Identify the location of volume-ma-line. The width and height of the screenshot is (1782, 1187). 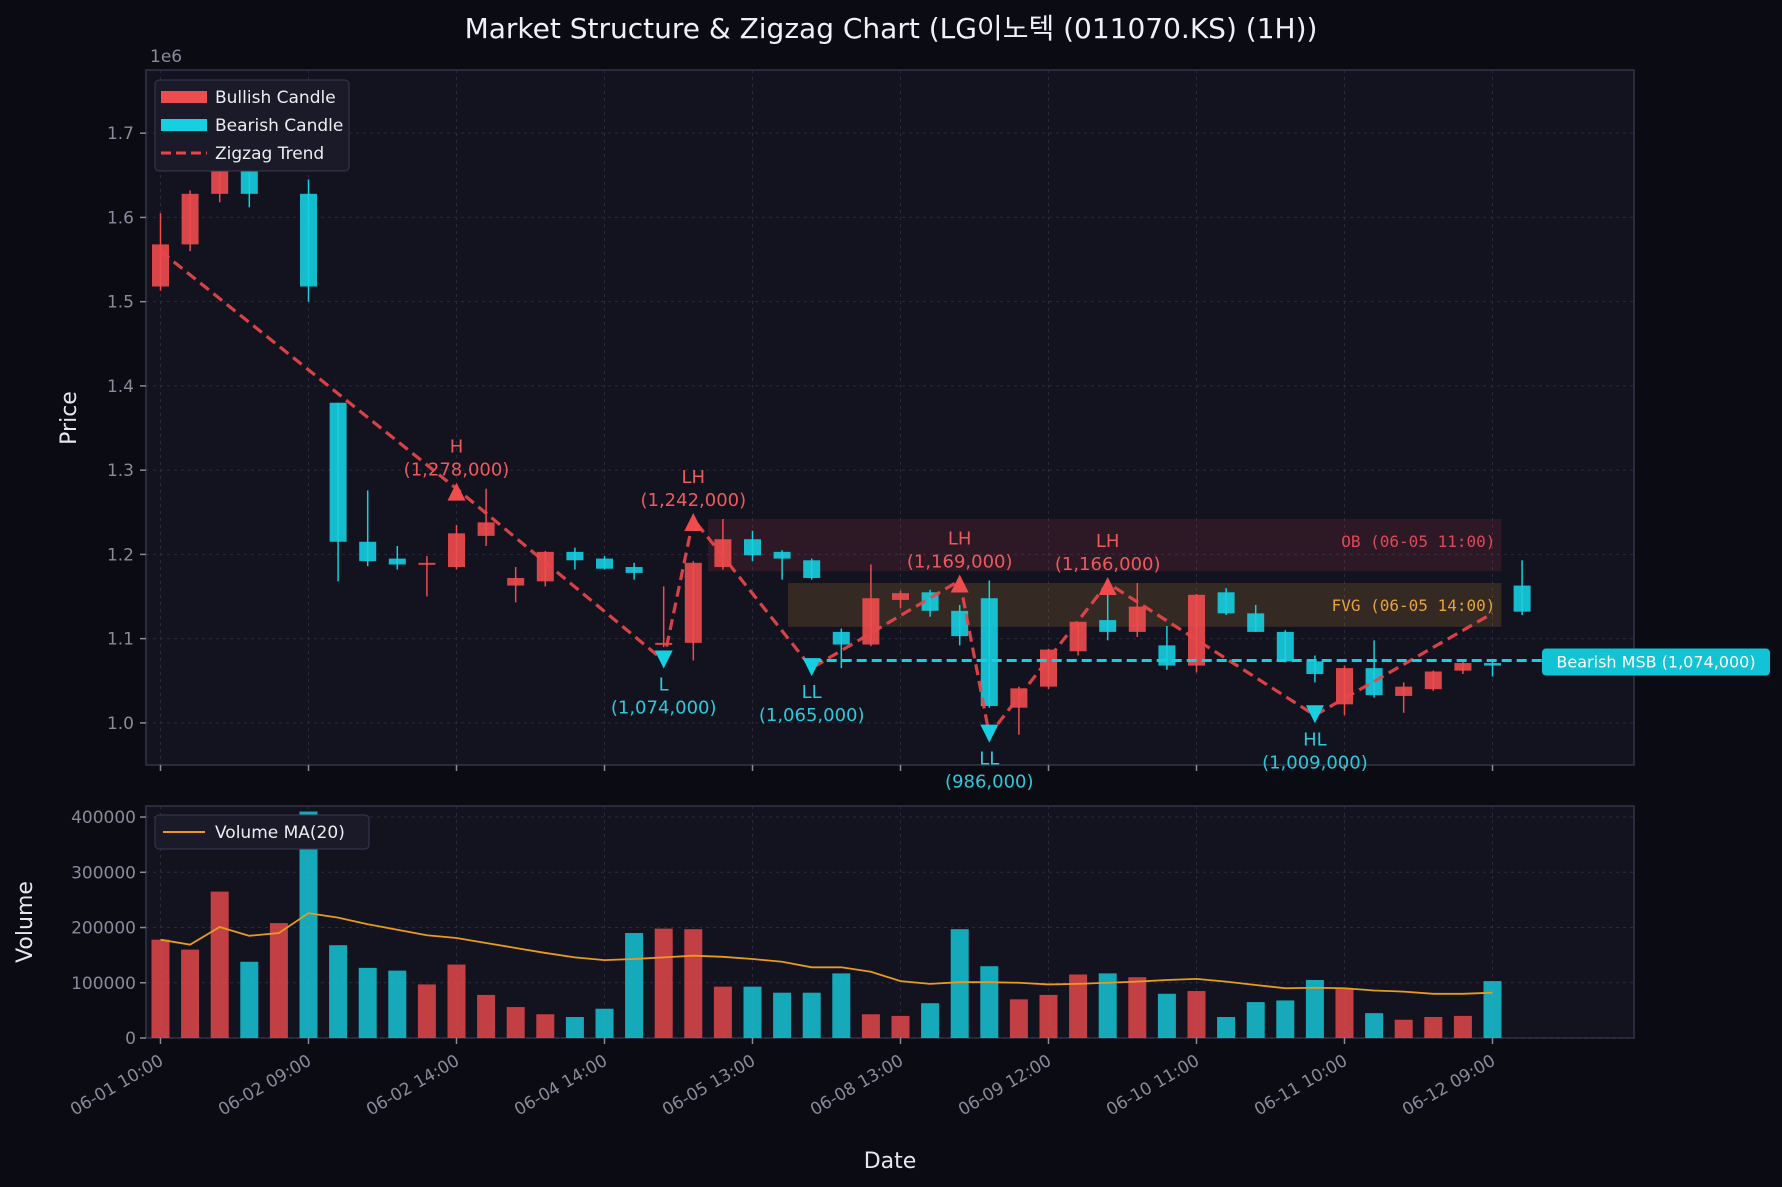
(826, 953).